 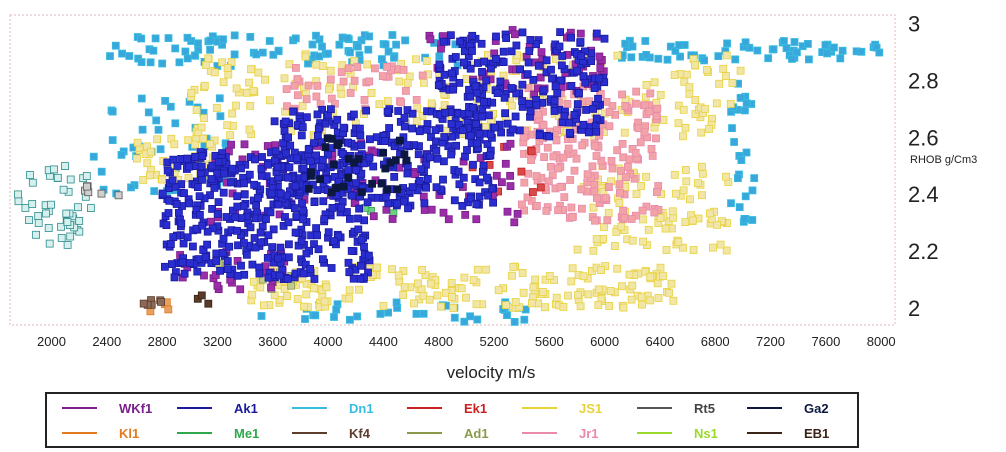 What do you see at coordinates (392, 219) in the screenshot?
I see `point-wkf1` at bounding box center [392, 219].